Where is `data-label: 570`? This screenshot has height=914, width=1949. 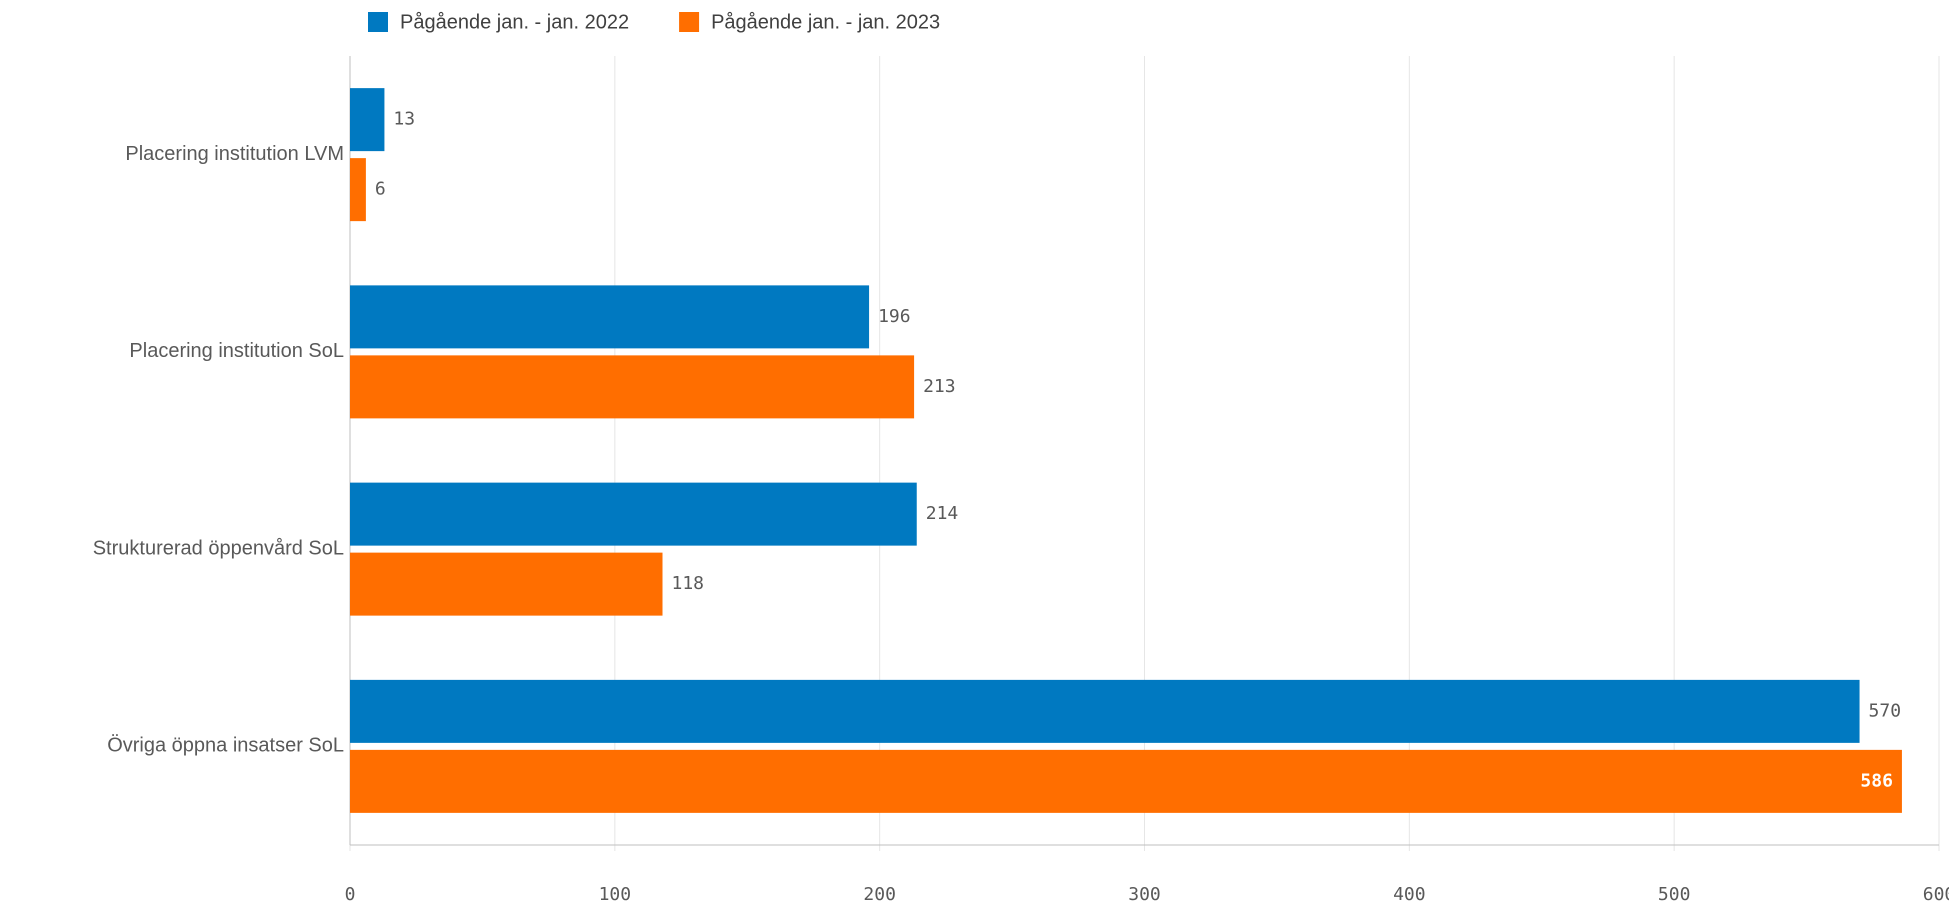 data-label: 570 is located at coordinates (1885, 710).